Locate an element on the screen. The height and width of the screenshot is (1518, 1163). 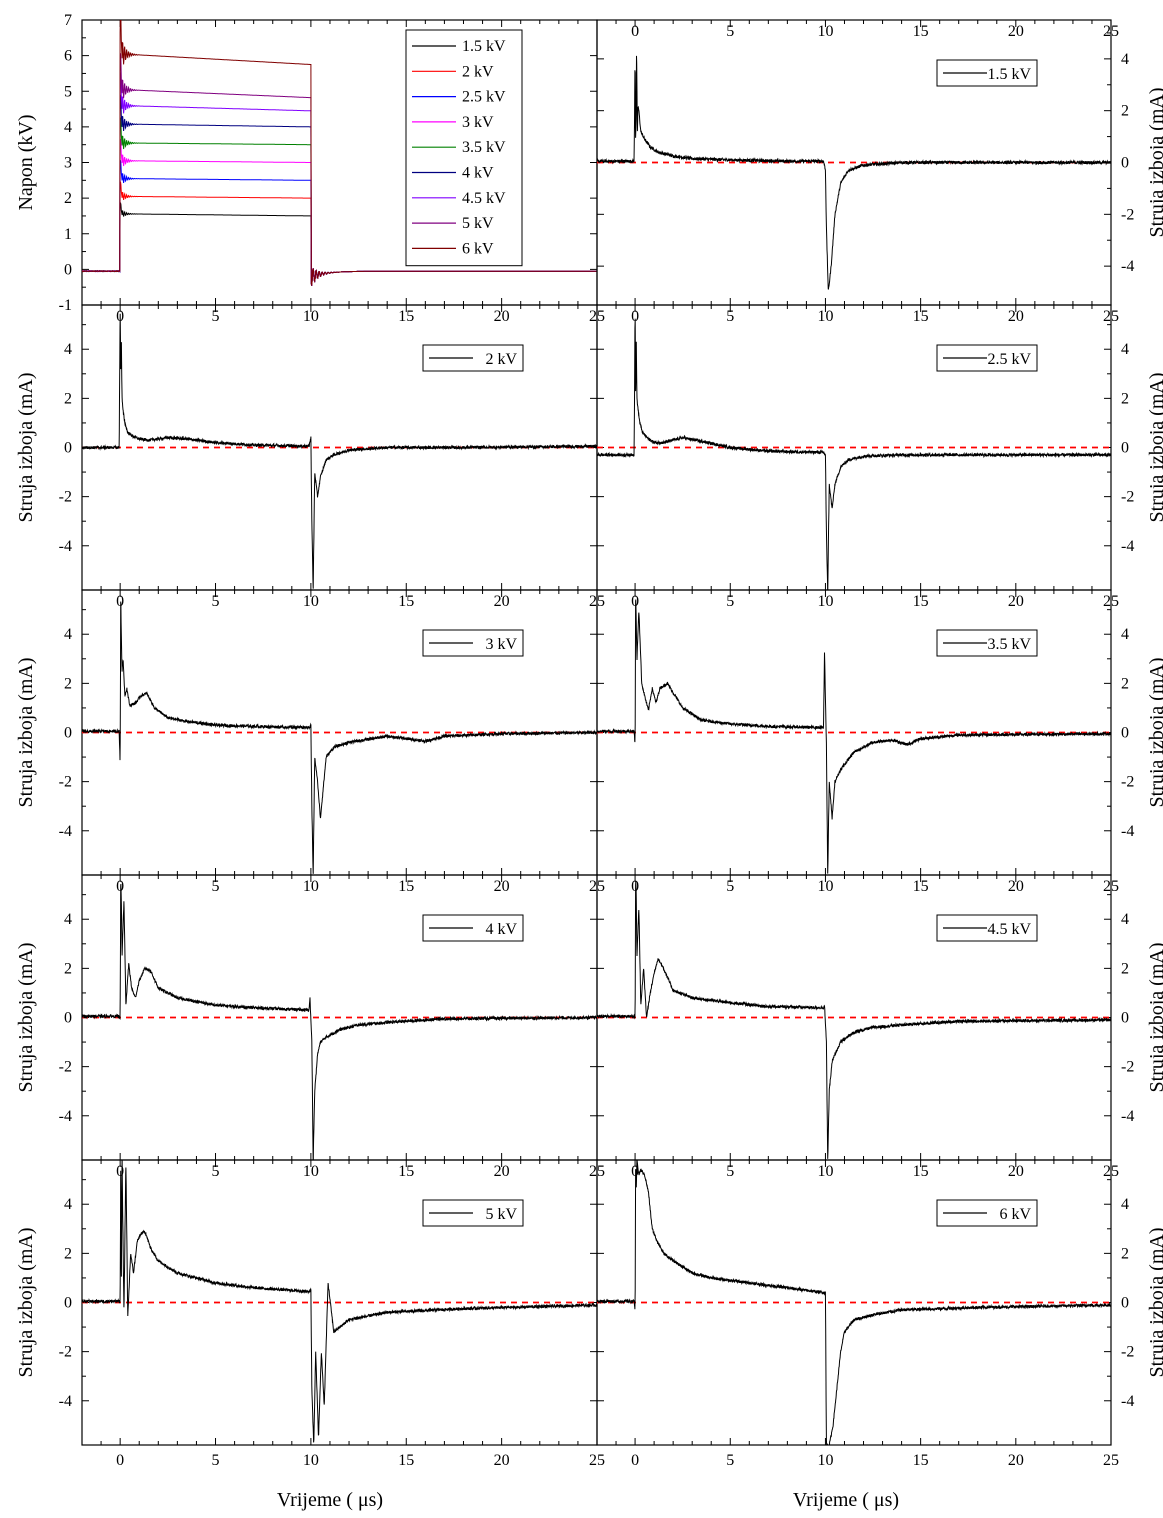
x-tick-label: 25 is located at coordinates (1111, 1460).